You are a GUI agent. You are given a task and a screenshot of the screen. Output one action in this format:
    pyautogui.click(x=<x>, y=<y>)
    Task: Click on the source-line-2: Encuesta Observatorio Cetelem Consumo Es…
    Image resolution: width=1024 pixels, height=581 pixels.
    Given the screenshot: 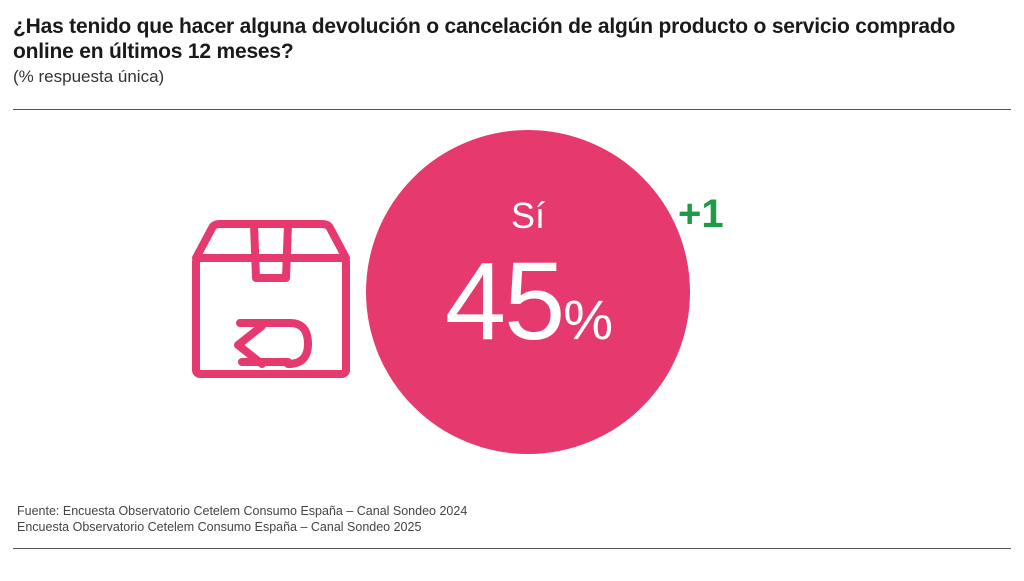 What is the action you would take?
    pyautogui.click(x=219, y=527)
    